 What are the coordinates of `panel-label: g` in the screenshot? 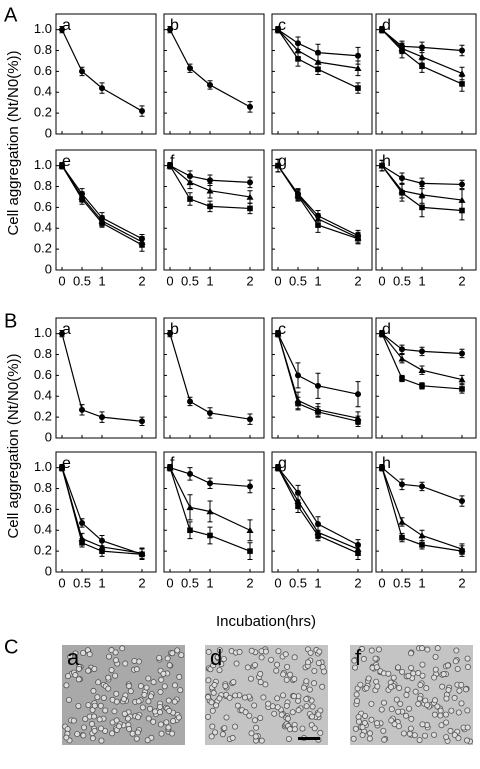 It's located at (282, 463).